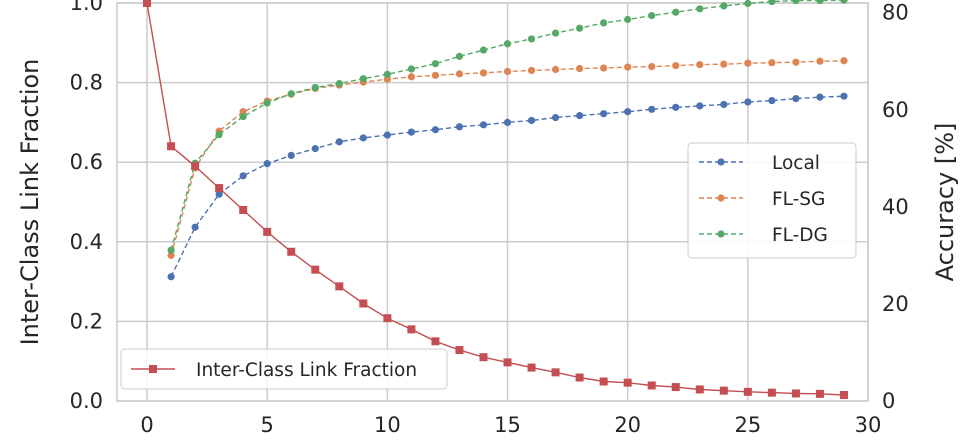 The width and height of the screenshot is (966, 447). What do you see at coordinates (895, 304) in the screenshot?
I see `y-right-tick-label: 20` at bounding box center [895, 304].